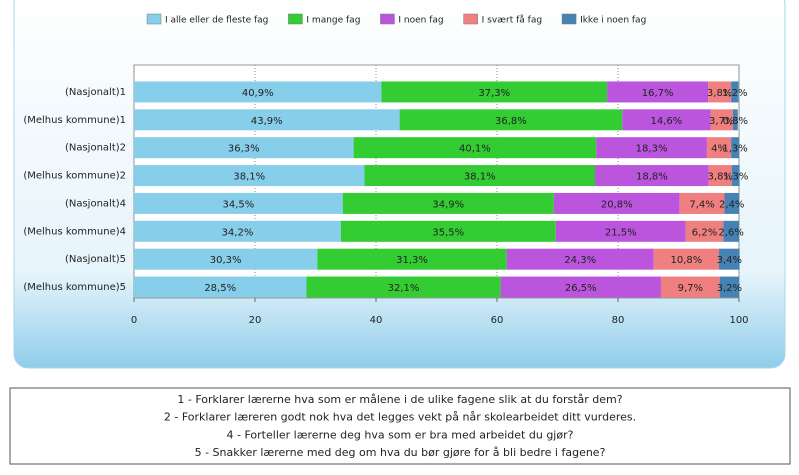 Image resolution: width=799 pixels, height=475 pixels. Describe the element at coordinates (216, 21) in the screenshot. I see `legend-label: I alle eller de fleste fag` at that location.